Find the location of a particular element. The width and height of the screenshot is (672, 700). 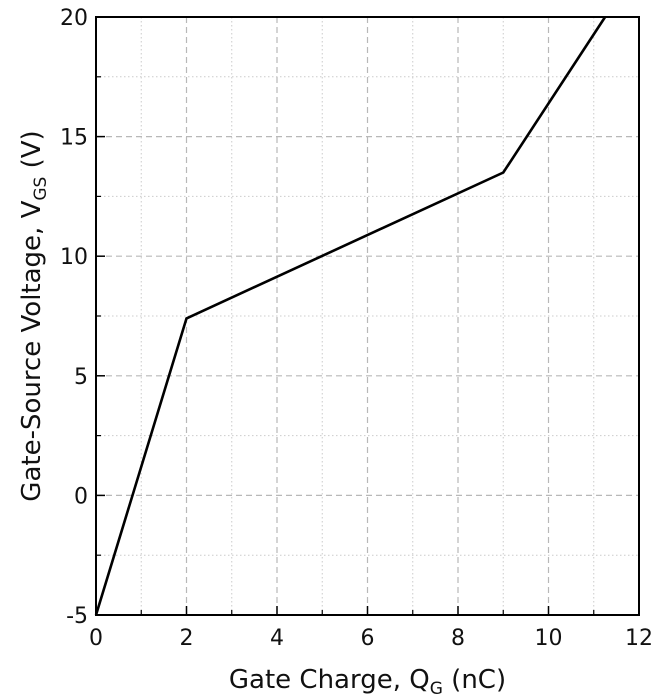

x-tick-label: 10 is located at coordinates (549, 638).